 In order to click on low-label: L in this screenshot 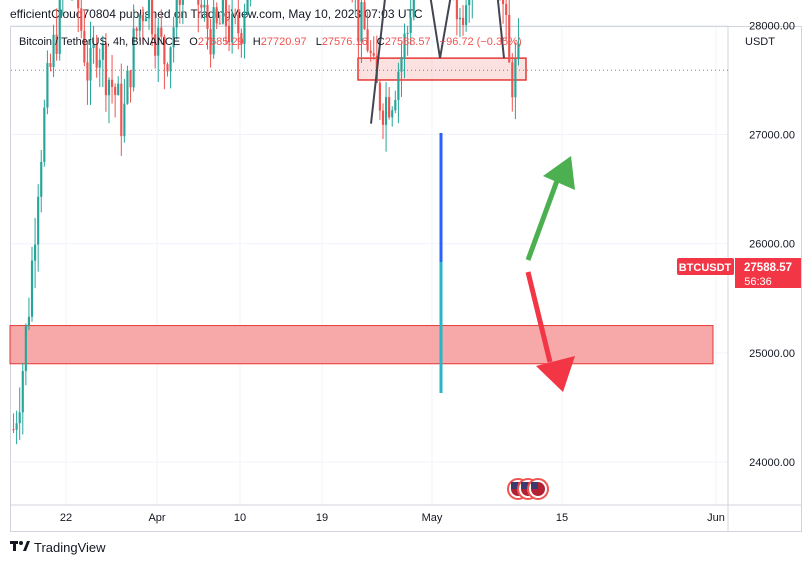, I will do `click(318, 42)`.